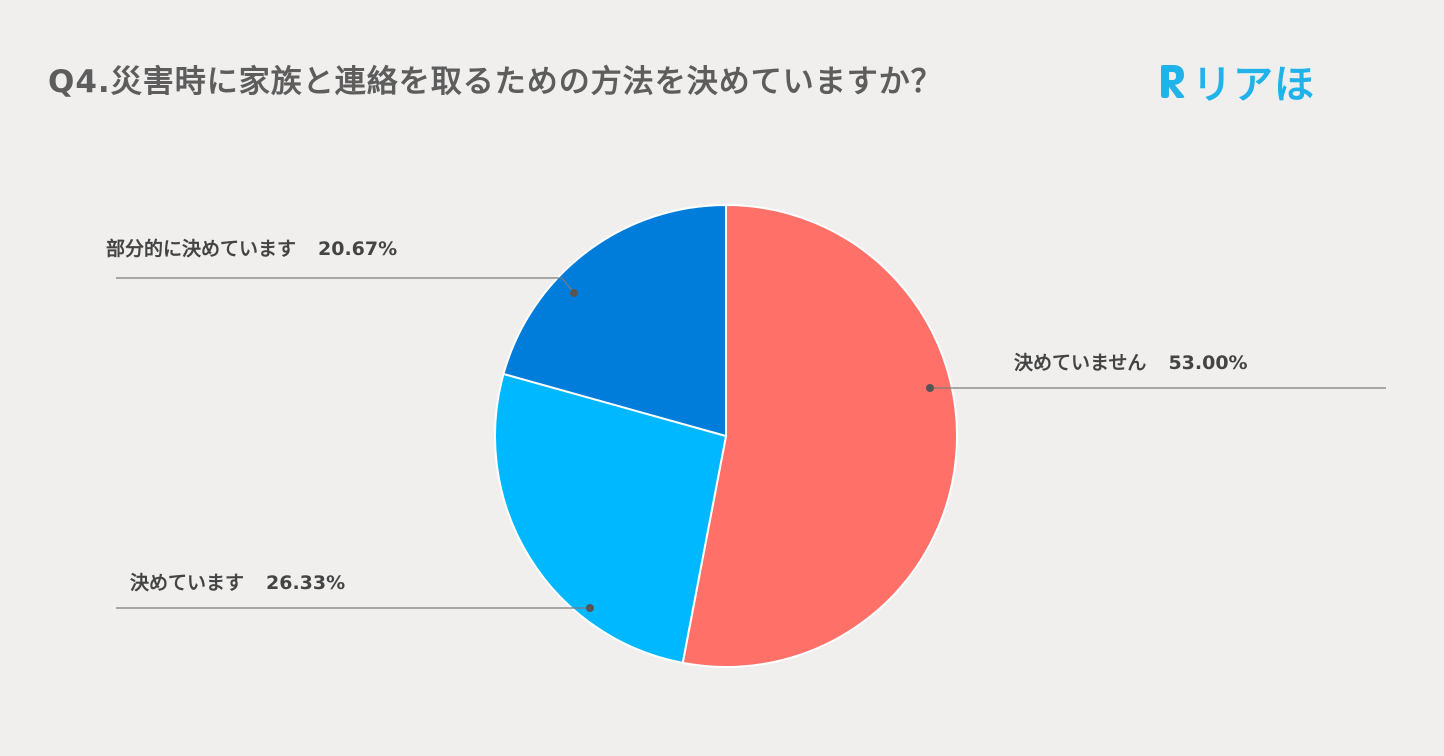 This screenshot has width=1444, height=756. What do you see at coordinates (305, 583) in the screenshot?
I see `slice-label-value: 26.33%` at bounding box center [305, 583].